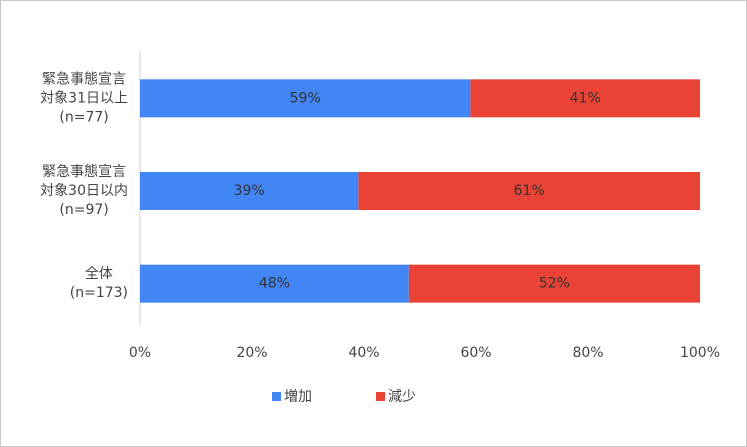 Image resolution: width=747 pixels, height=447 pixels. What do you see at coordinates (700, 353) in the screenshot?
I see `x-tick-label: 100%` at bounding box center [700, 353].